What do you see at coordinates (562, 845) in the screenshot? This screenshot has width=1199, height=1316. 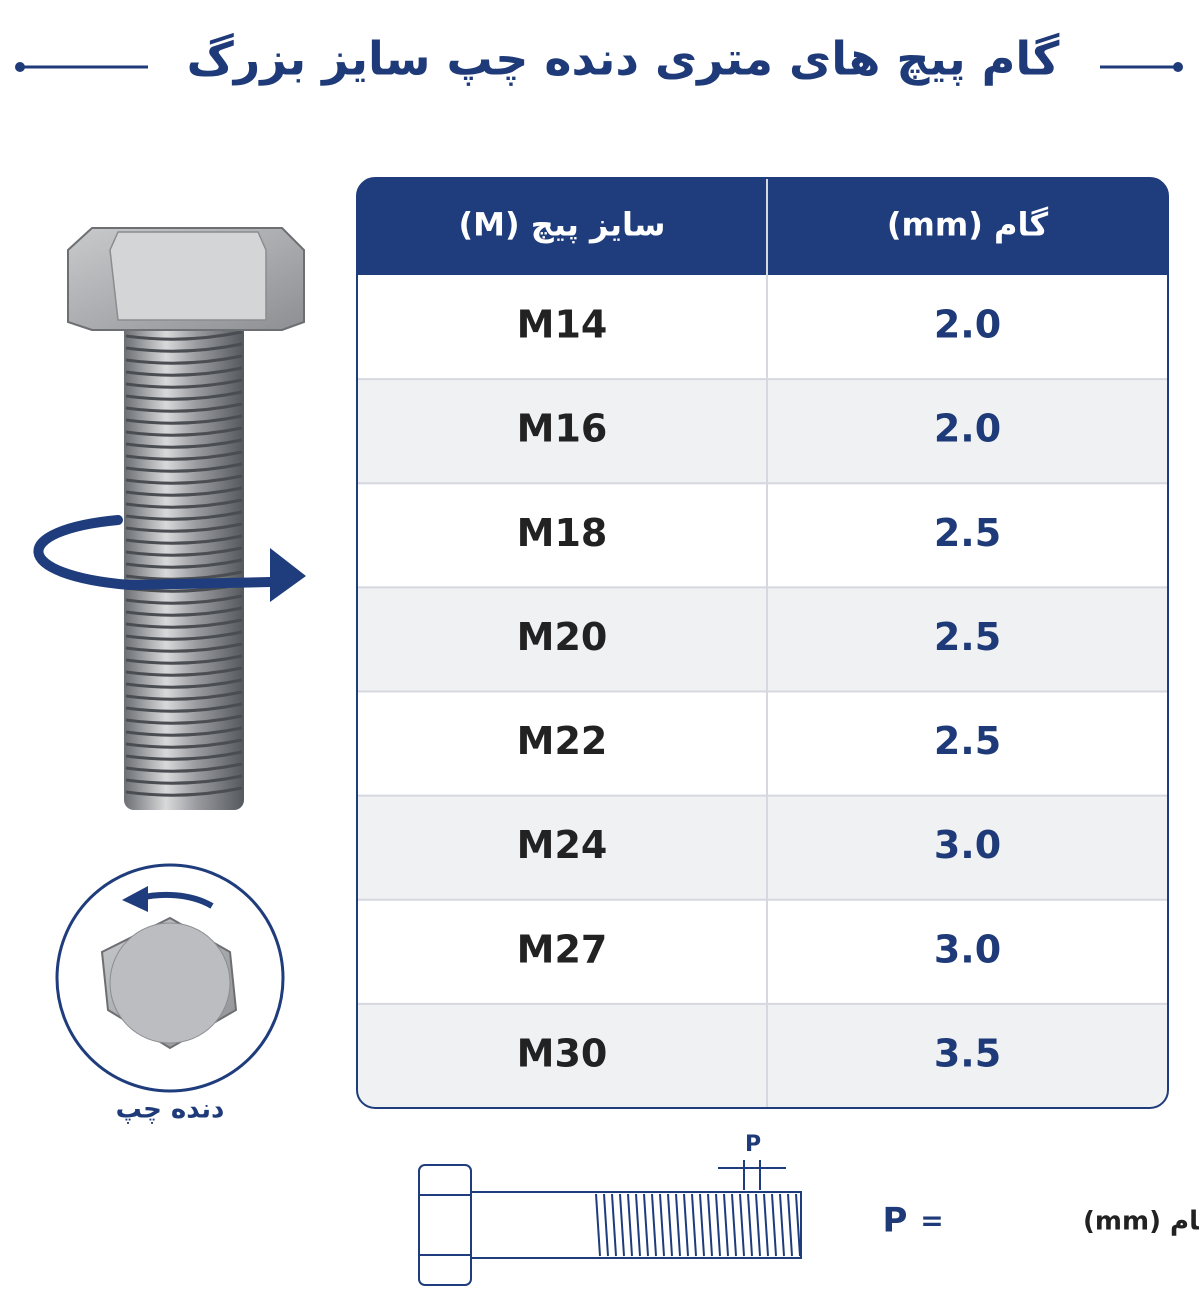 I see `size-cell: M24` at bounding box center [562, 845].